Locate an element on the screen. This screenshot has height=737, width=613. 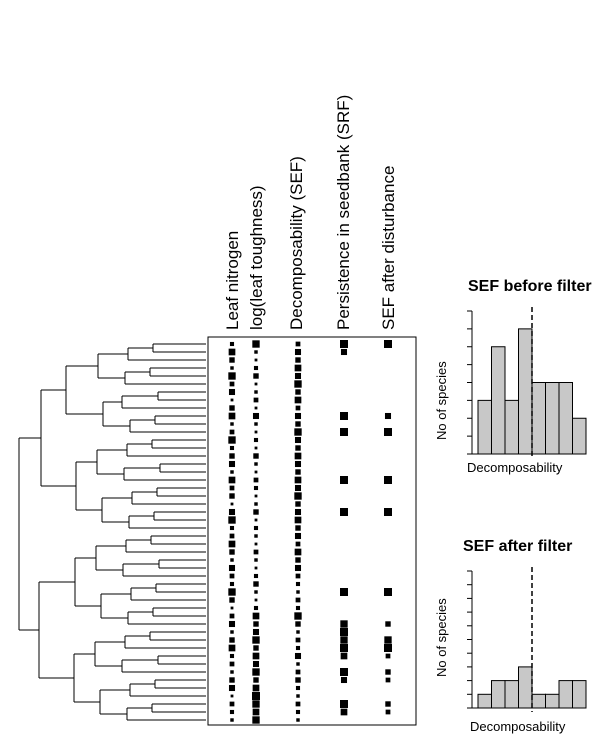
trait-label-seedbank-persistence: Persistence in seedbank (SRF) is located at coordinates (343, 212).